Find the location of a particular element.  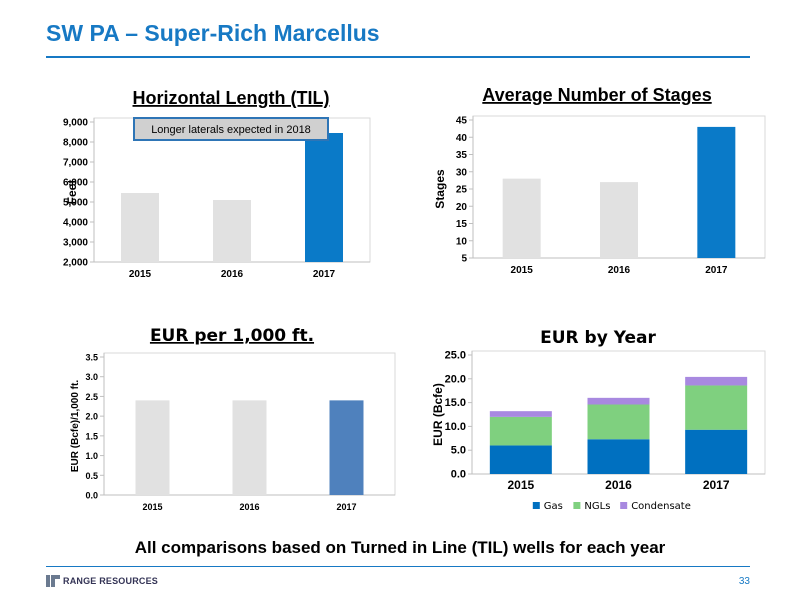

horizontal-length-y-tick-label: 5,000 is located at coordinates (75, 203).